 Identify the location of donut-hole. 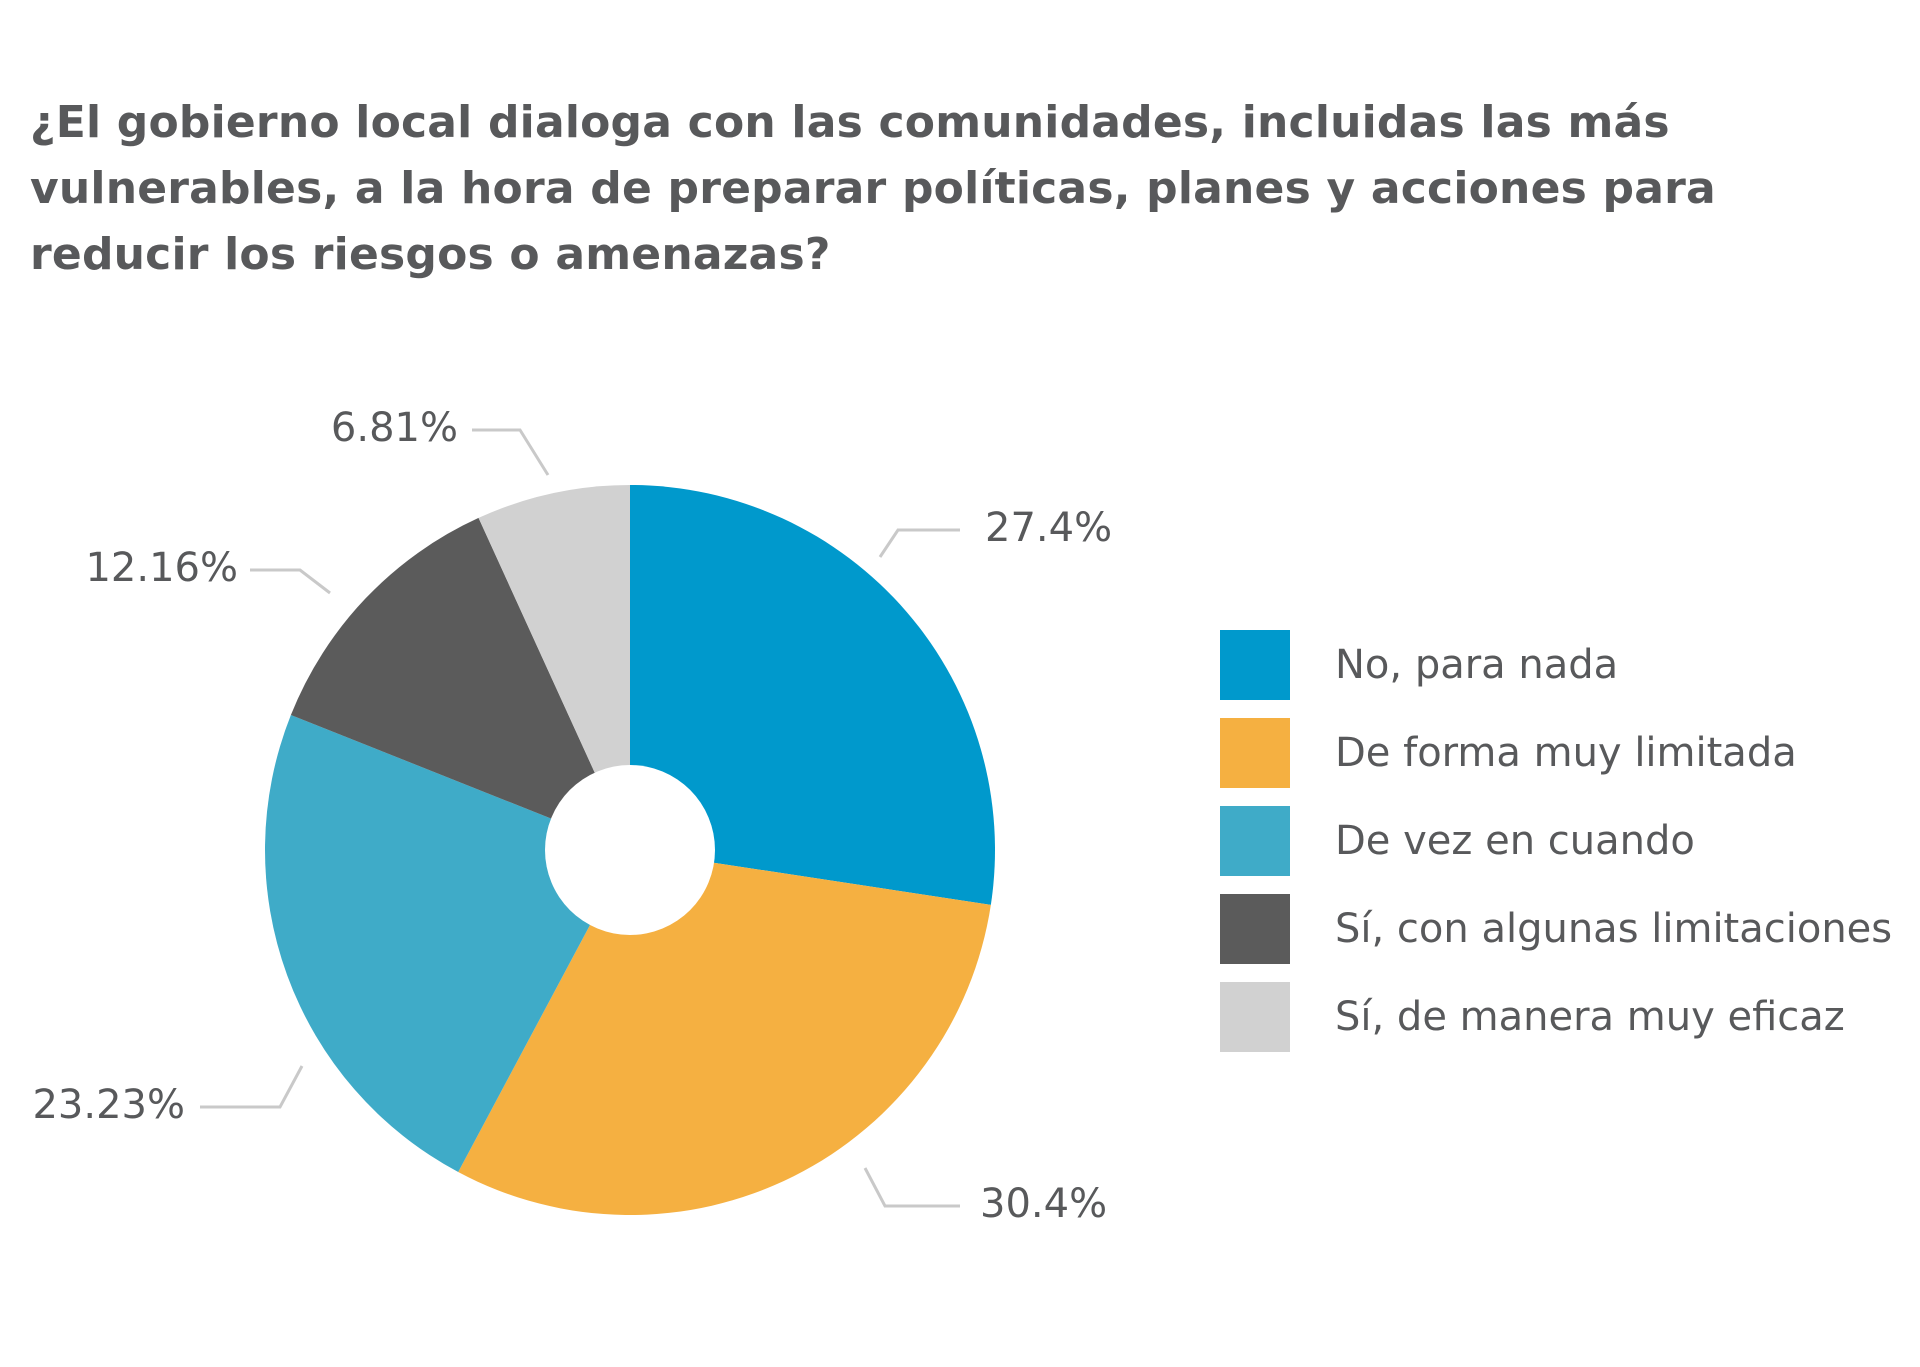
(630, 850).